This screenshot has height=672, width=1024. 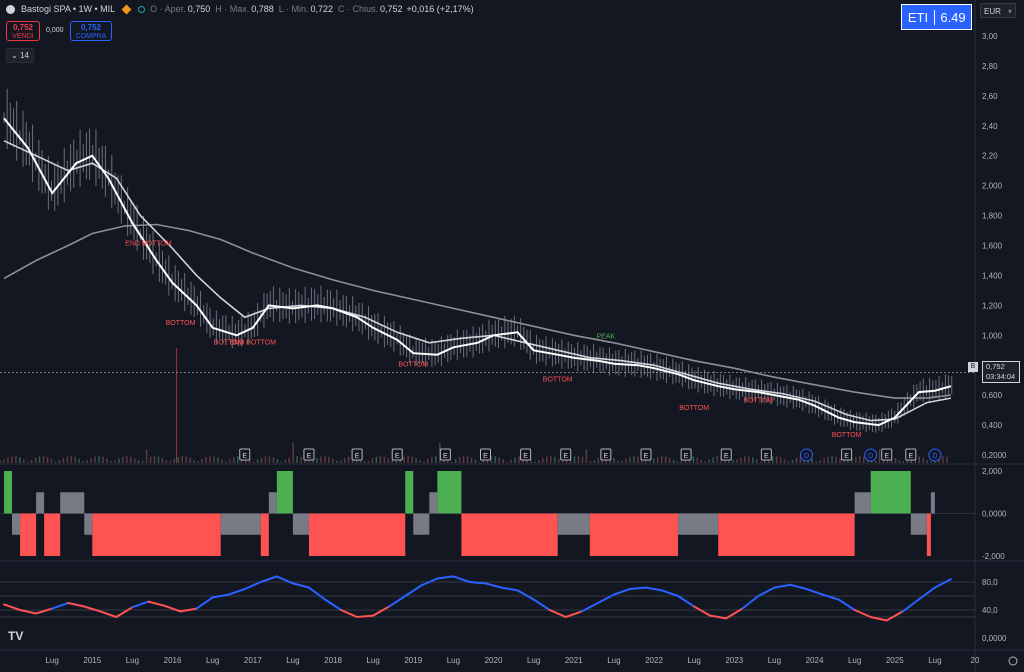 What do you see at coordinates (953, 17) in the screenshot?
I see `eti-value: 6.49` at bounding box center [953, 17].